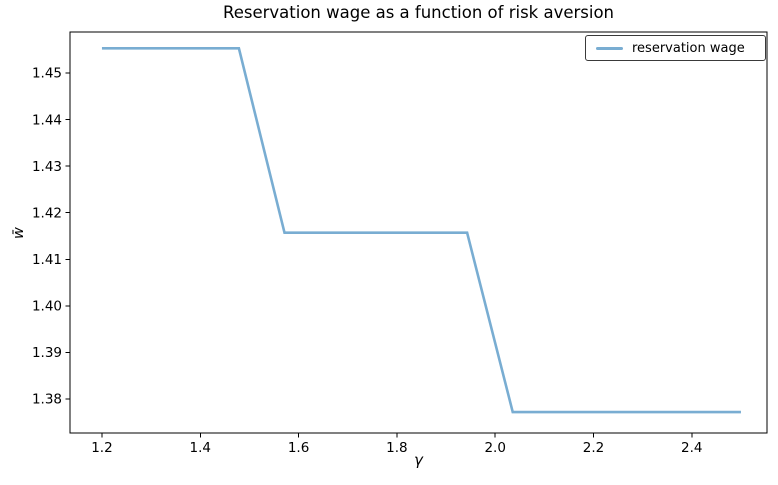 This screenshot has height=485, width=778. What do you see at coordinates (47, 167) in the screenshot?
I see `y-tick-label: 1.43` at bounding box center [47, 167].